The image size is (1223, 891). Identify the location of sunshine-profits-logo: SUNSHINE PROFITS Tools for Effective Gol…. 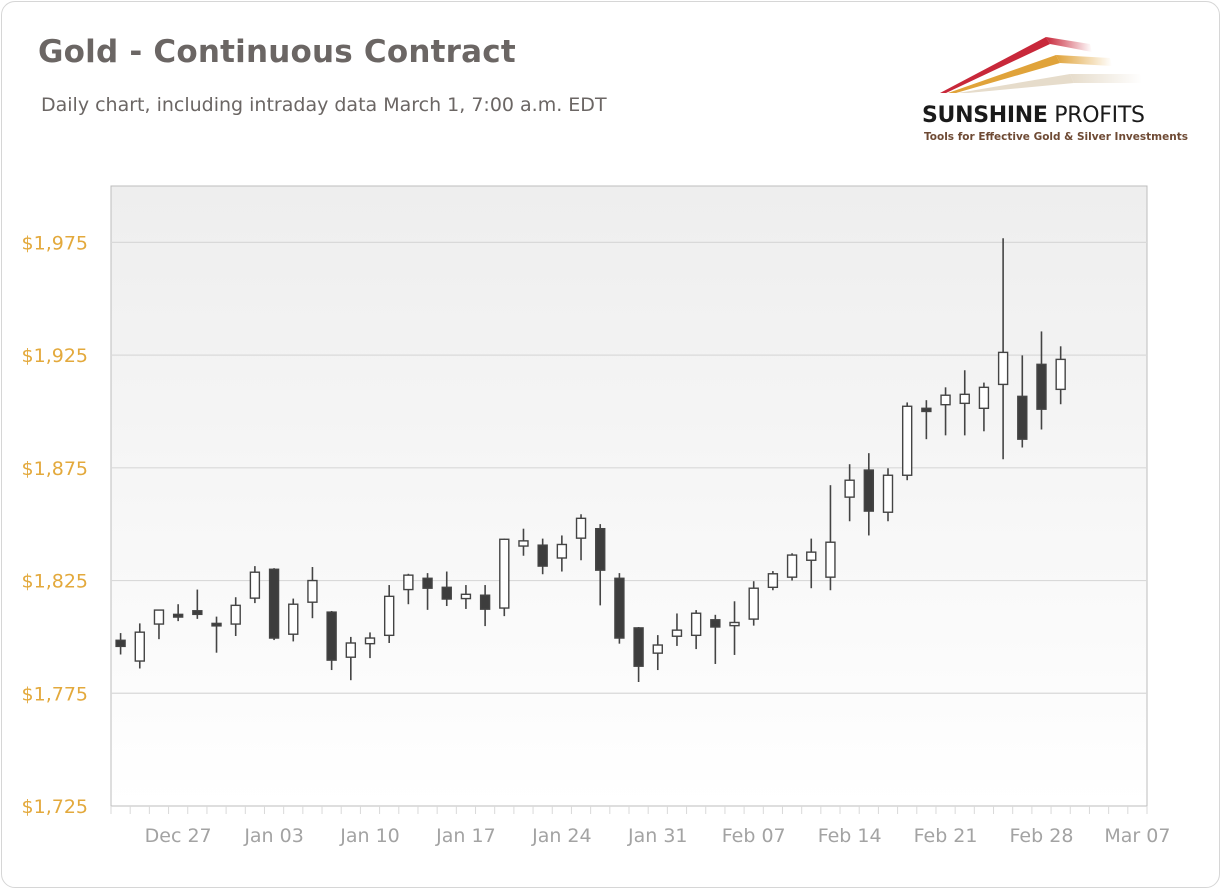
(1055, 97).